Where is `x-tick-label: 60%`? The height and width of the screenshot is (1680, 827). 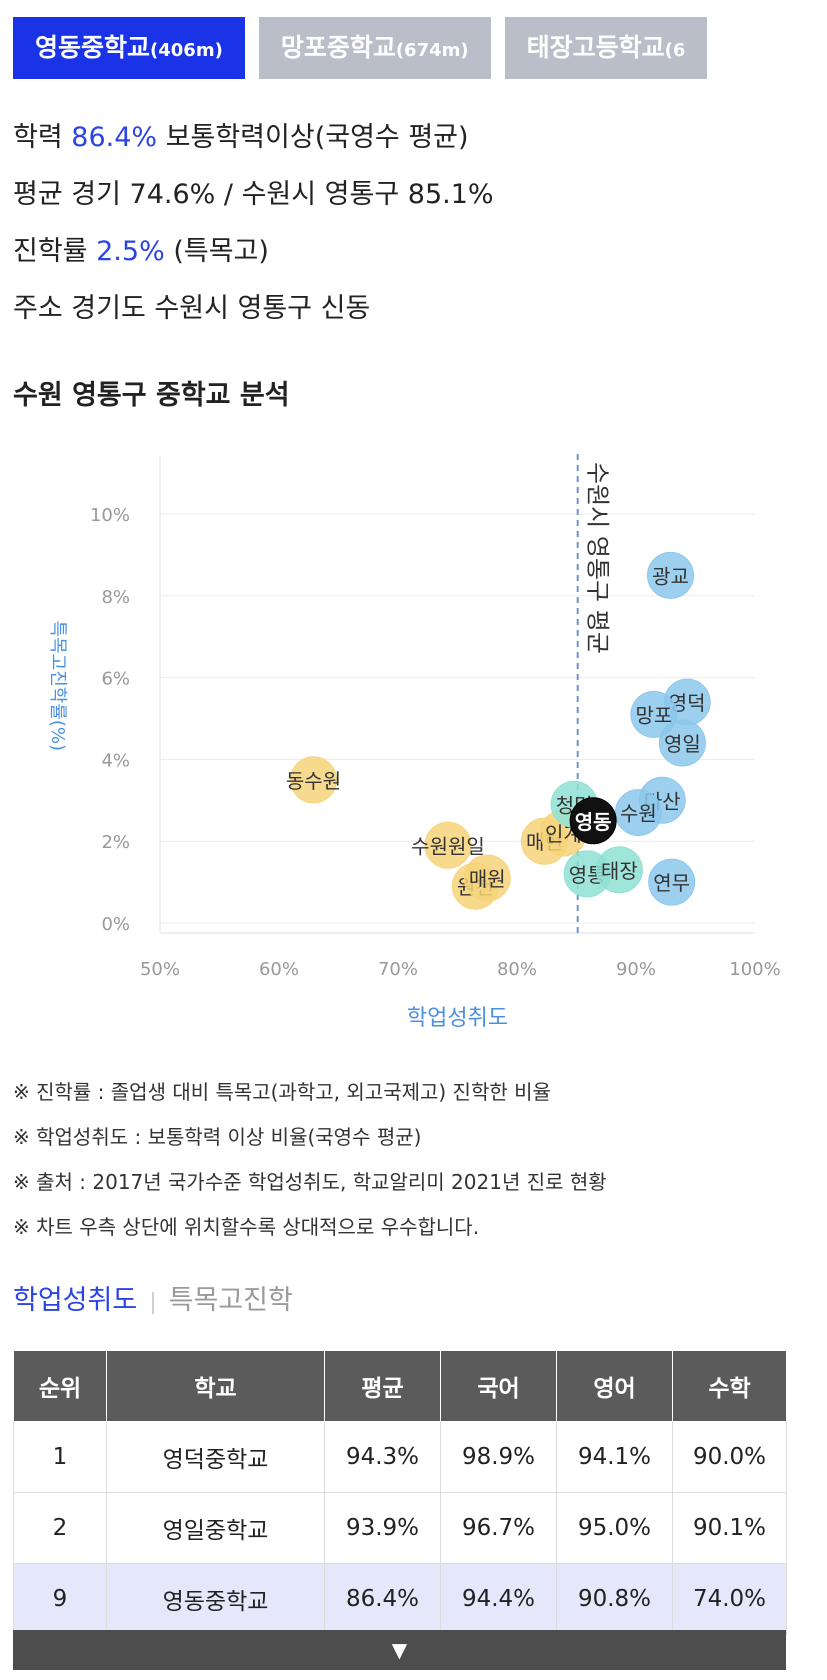
x-tick-label: 60% is located at coordinates (279, 969).